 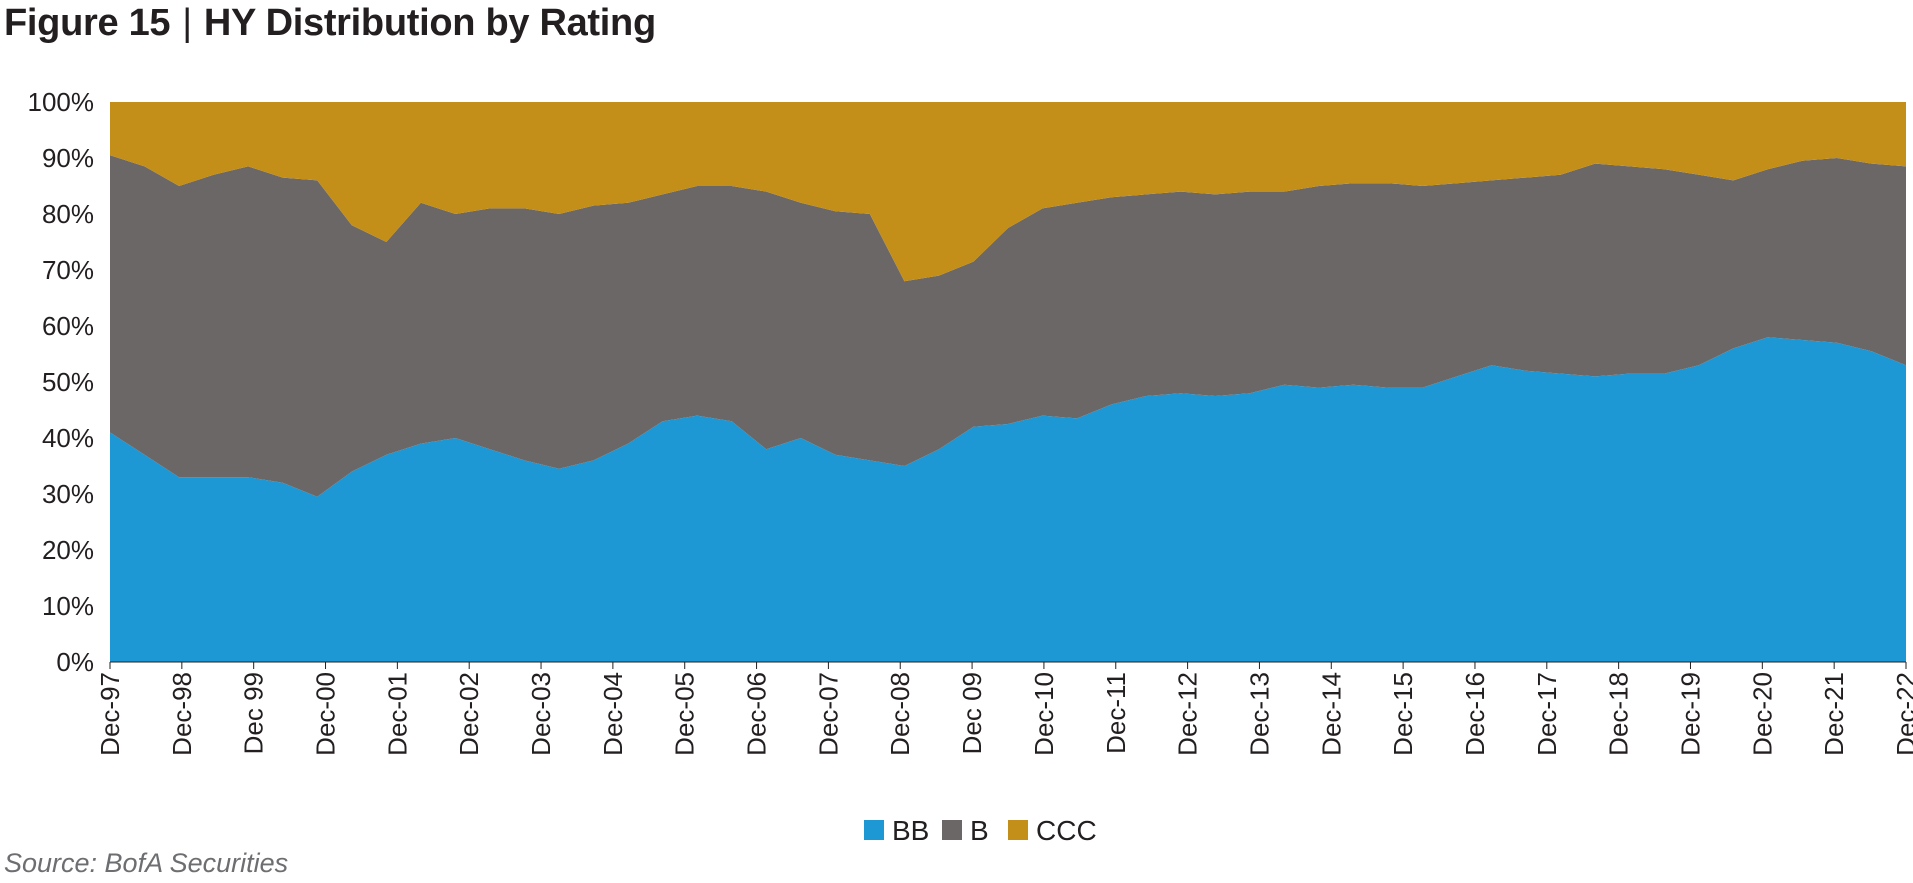 I want to click on x-tick-label: Dec-17, so click(x=1547, y=714).